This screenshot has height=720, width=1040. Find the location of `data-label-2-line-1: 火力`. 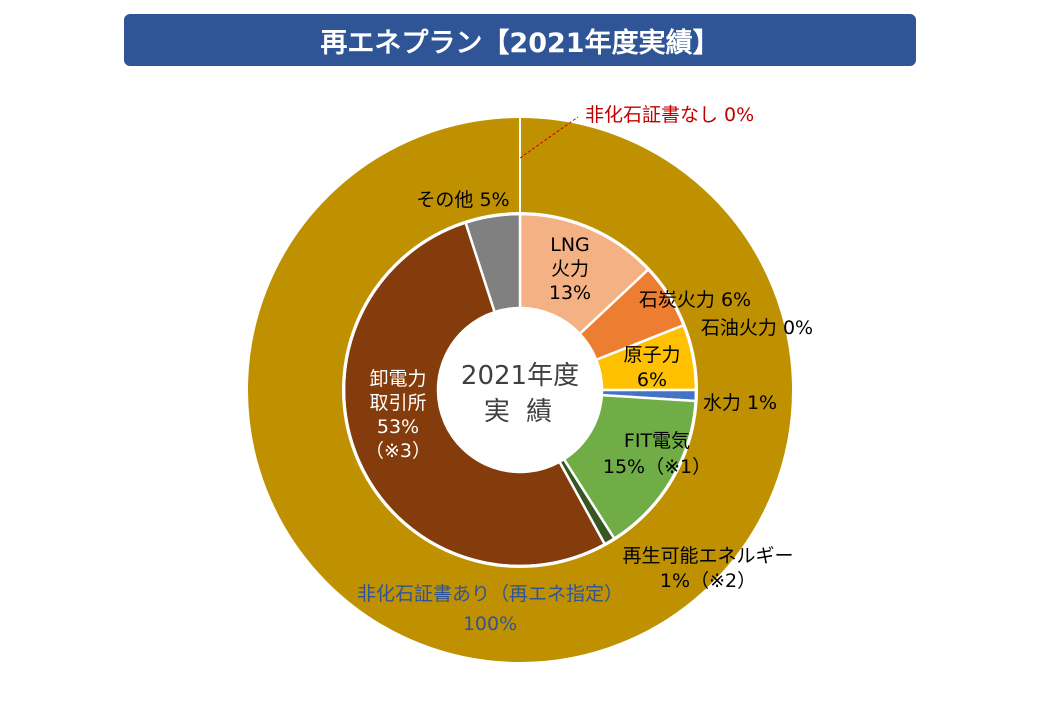

data-label-2-line-1: 火力 is located at coordinates (570, 269).